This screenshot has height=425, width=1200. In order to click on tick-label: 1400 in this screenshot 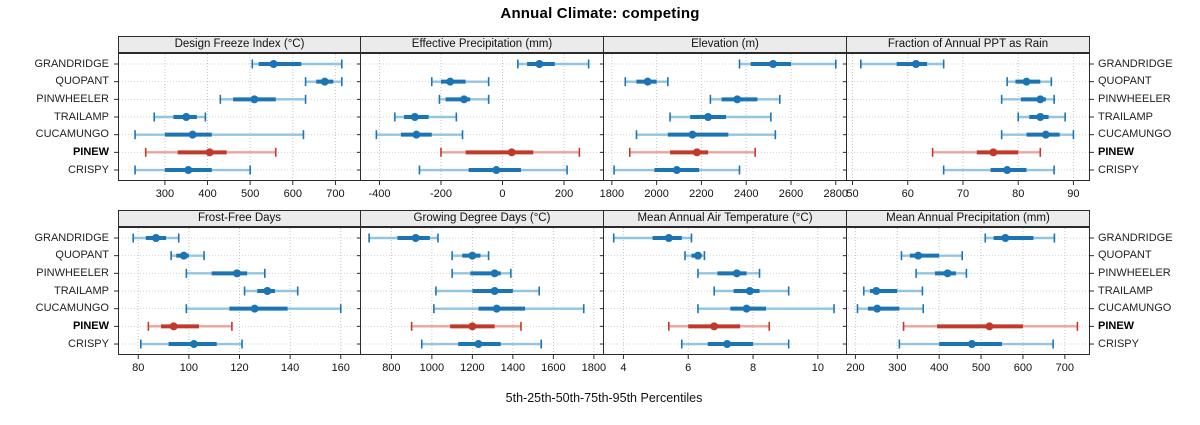, I will do `click(513, 368)`.